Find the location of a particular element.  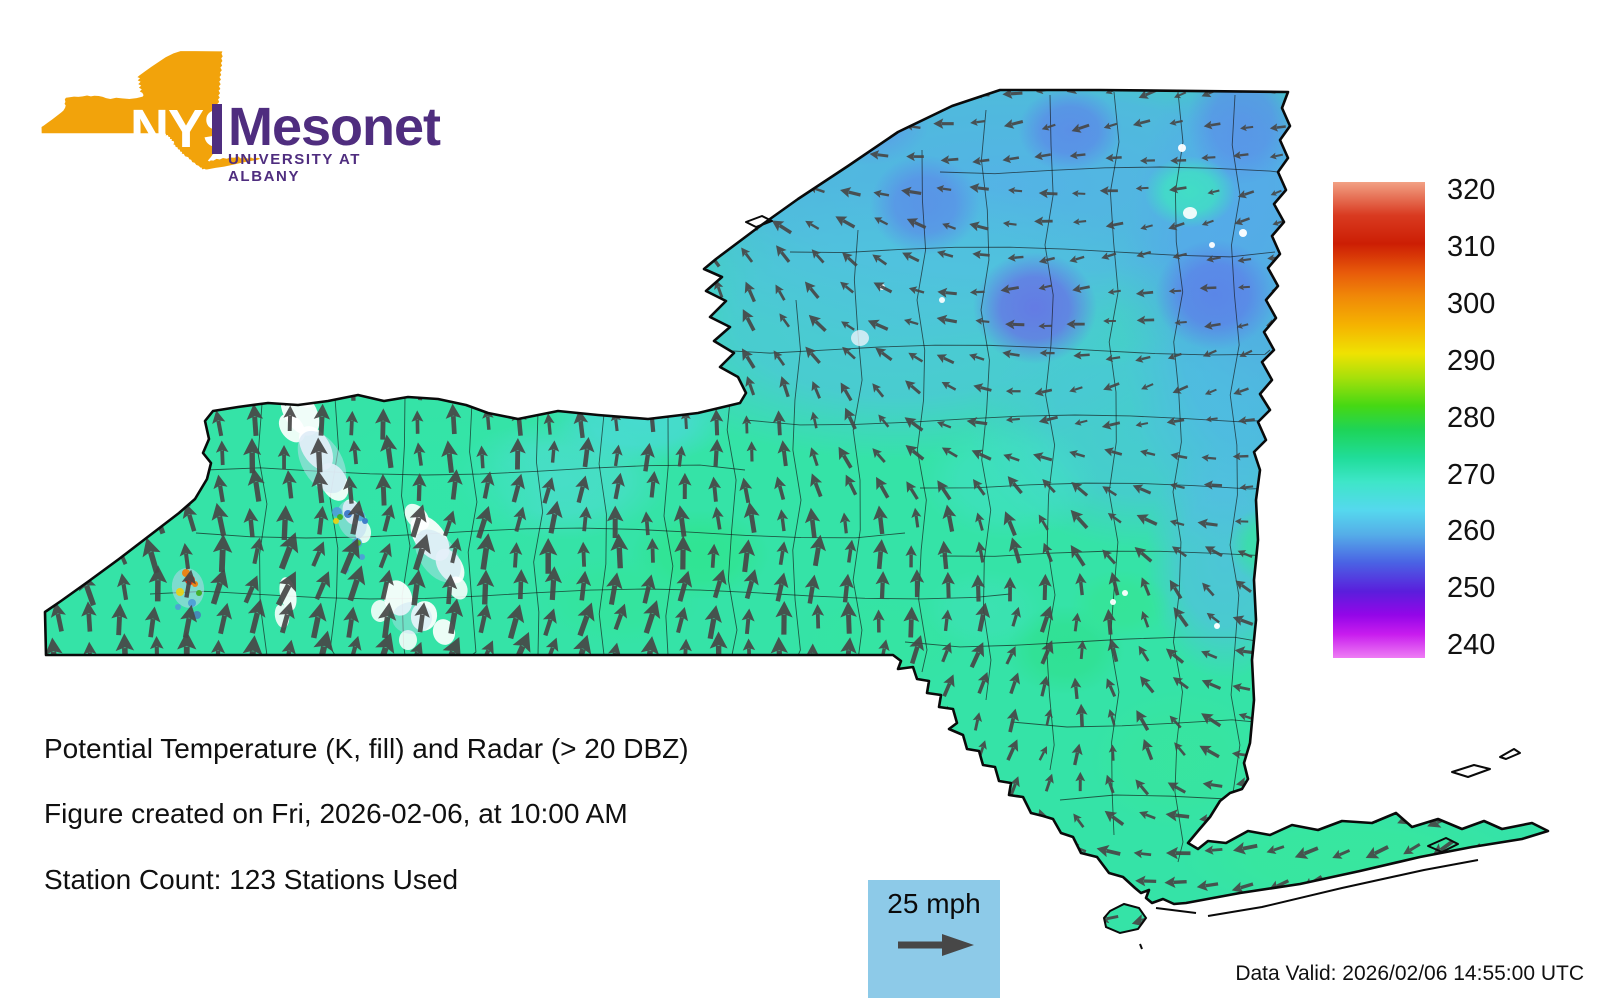

wind-scale-arrow-icon is located at coordinates (936, 945).